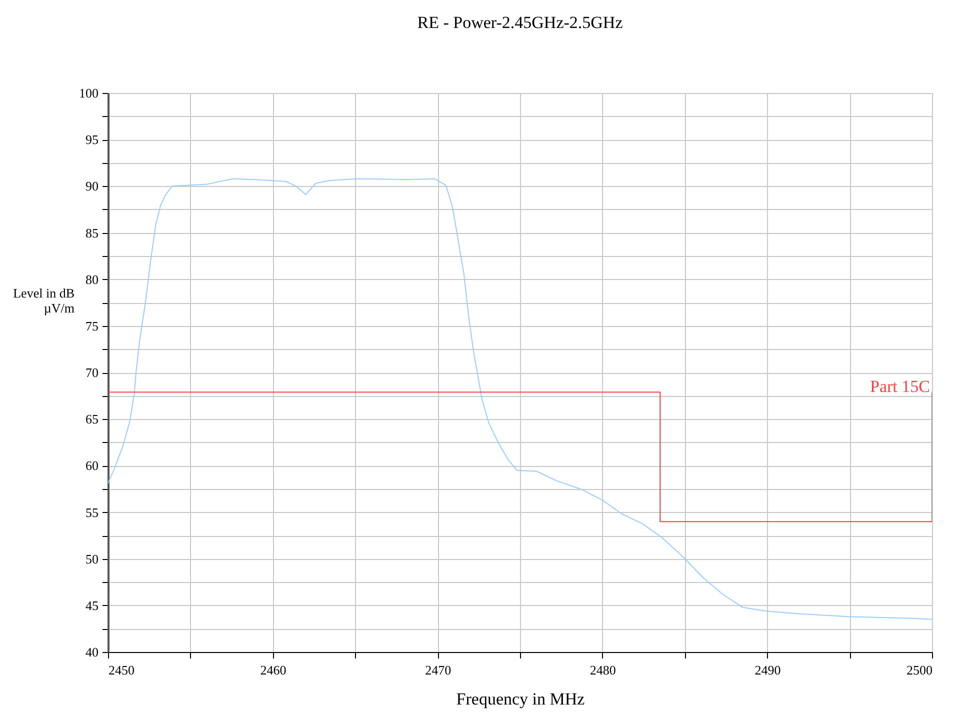 The image size is (970, 715). I want to click on x-tick-label: 2460, so click(273, 670).